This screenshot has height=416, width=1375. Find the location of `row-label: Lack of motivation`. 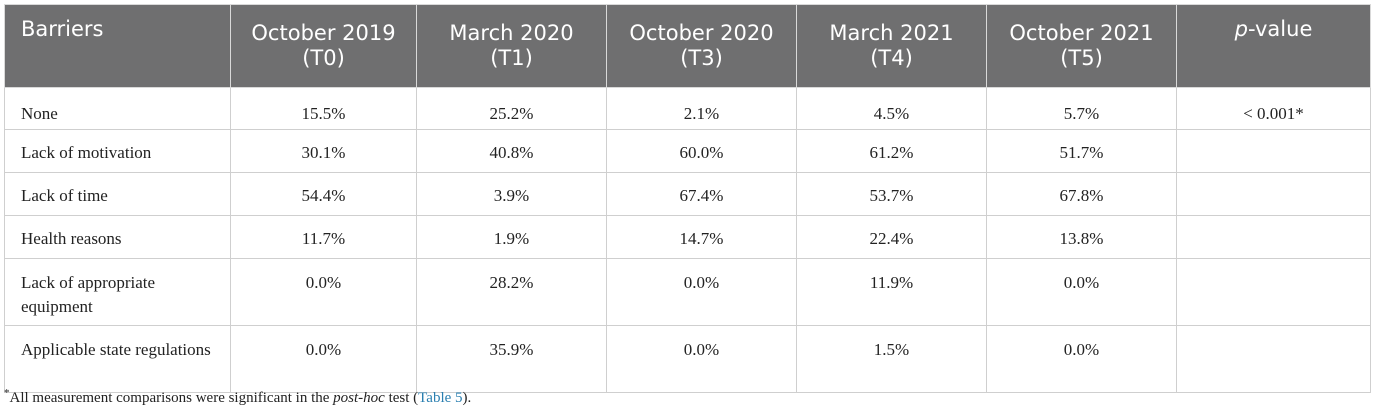

row-label: Lack of motivation is located at coordinates (117, 151).